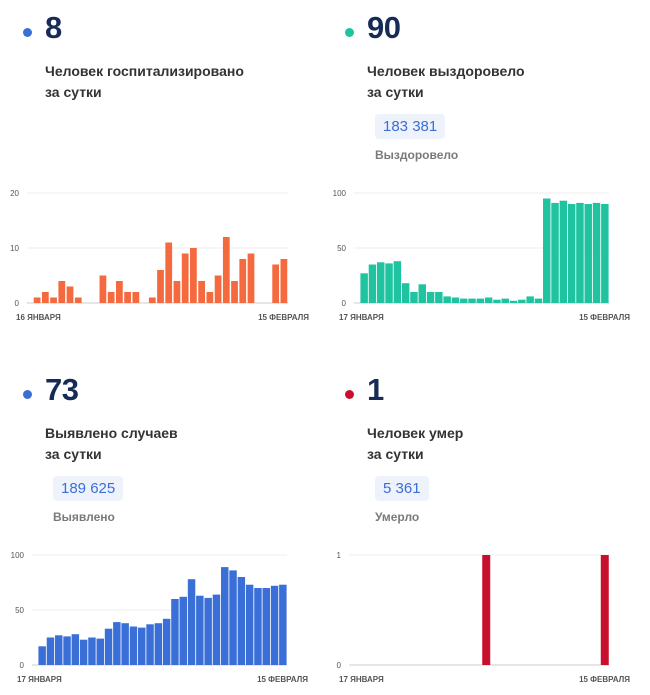  What do you see at coordinates (402, 488) in the screenshot?
I see `deaths-total: 5 361` at bounding box center [402, 488].